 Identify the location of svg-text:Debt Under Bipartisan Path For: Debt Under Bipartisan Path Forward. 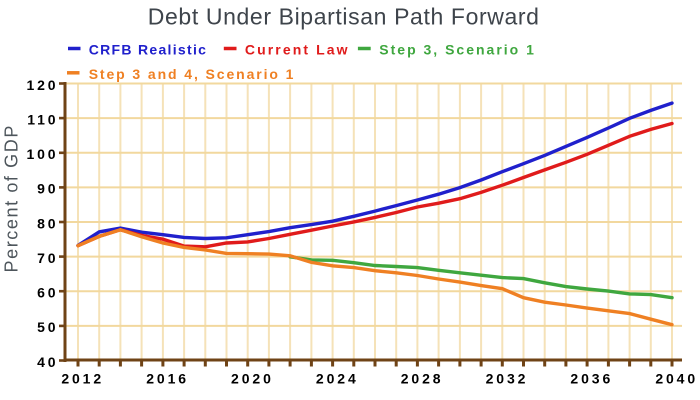
(344, 16).